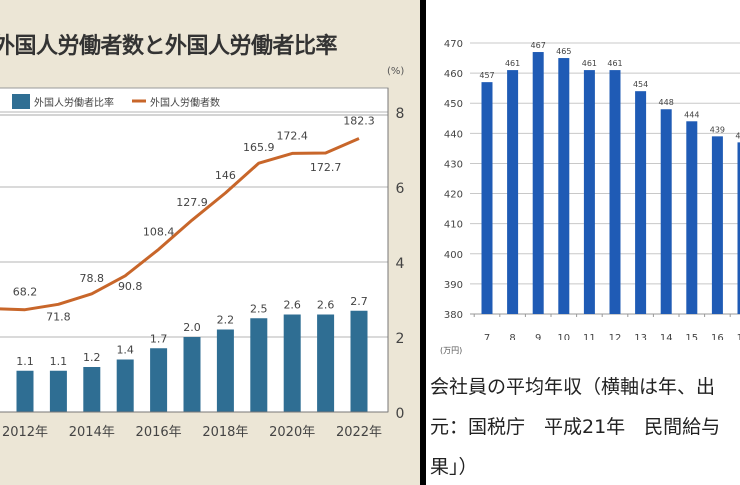 This screenshot has height=485, width=740. What do you see at coordinates (159, 338) in the screenshot?
I see `bar-data-label: 1.7` at bounding box center [159, 338].